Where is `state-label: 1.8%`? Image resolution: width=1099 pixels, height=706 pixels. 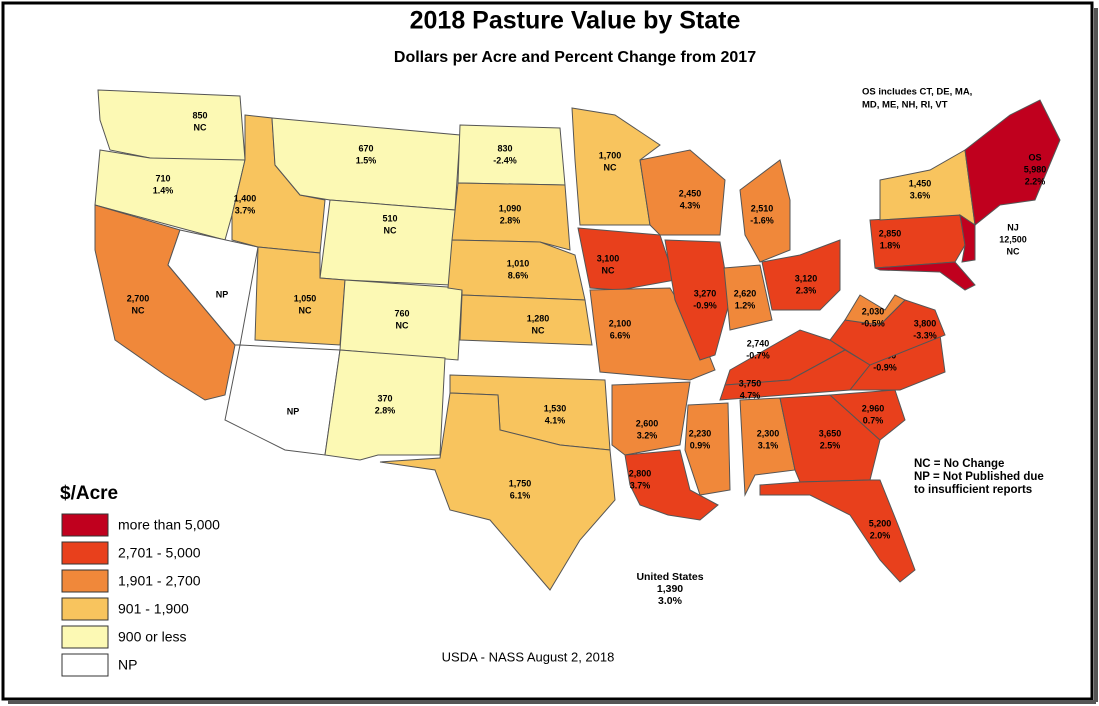 state-label: 1.8% is located at coordinates (890, 245).